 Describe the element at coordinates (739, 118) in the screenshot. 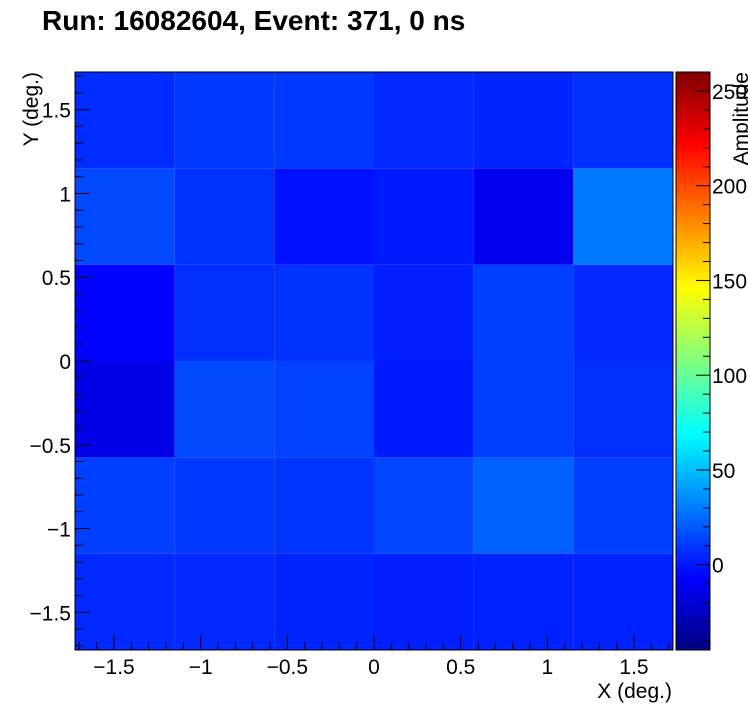

I see `color-scale-label: Amplitude` at that location.